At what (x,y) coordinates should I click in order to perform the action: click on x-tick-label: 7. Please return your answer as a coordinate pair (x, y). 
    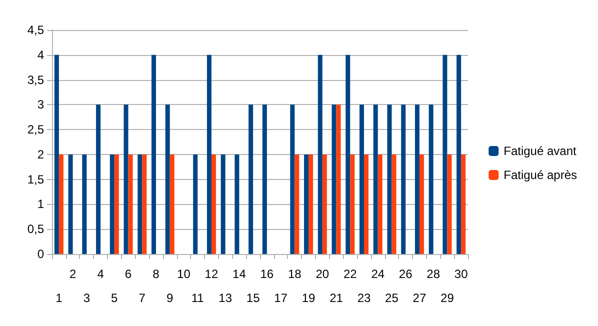
    Looking at the image, I should click on (142, 298).